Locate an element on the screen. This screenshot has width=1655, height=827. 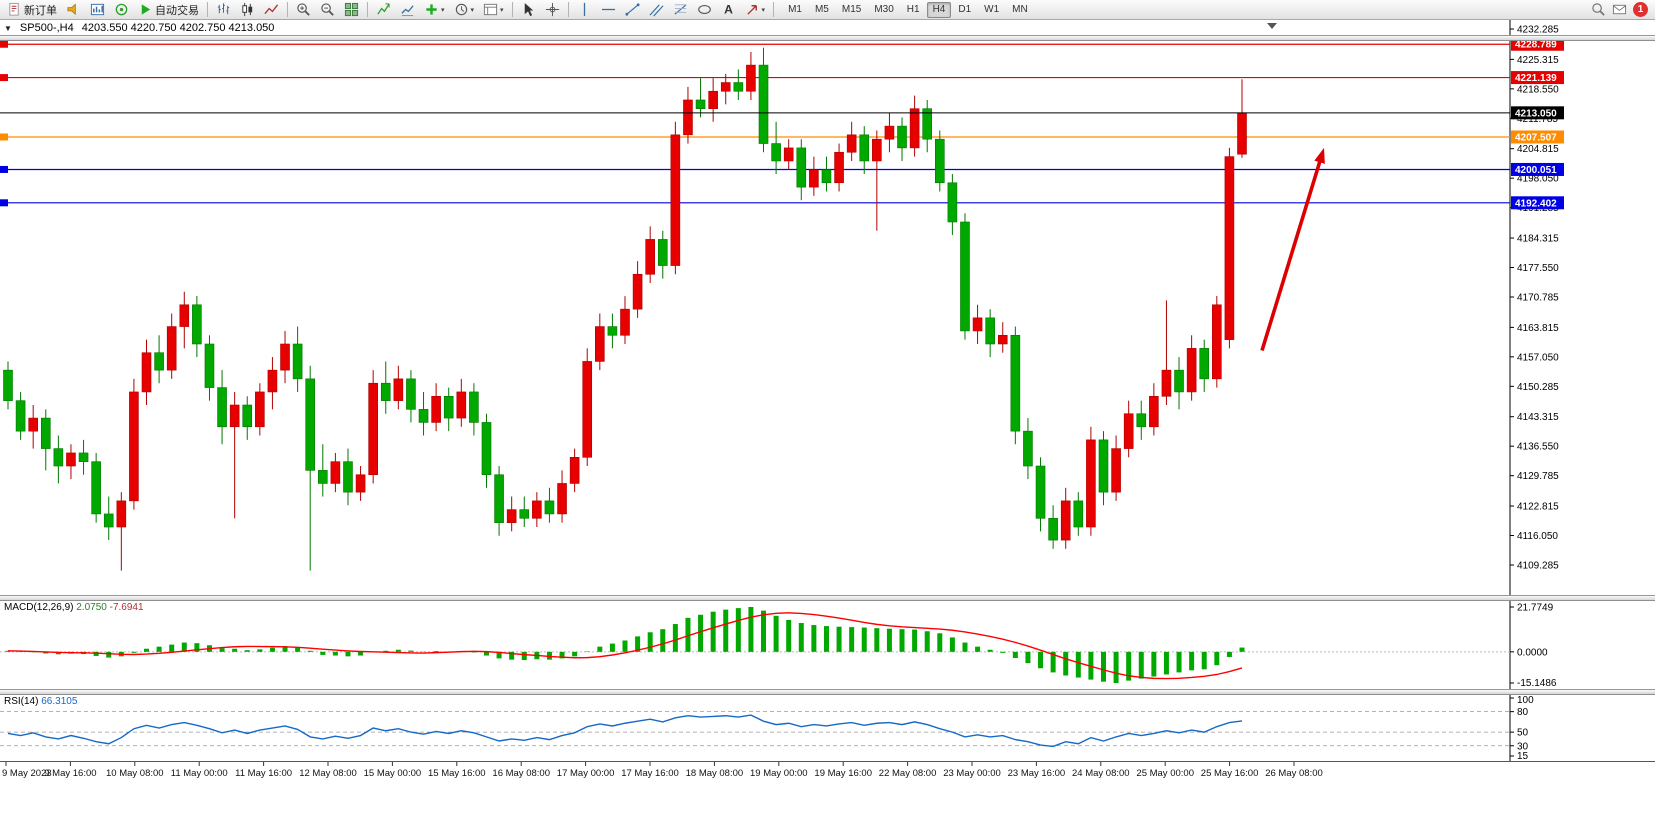
search-icon is located at coordinates (1598, 9).